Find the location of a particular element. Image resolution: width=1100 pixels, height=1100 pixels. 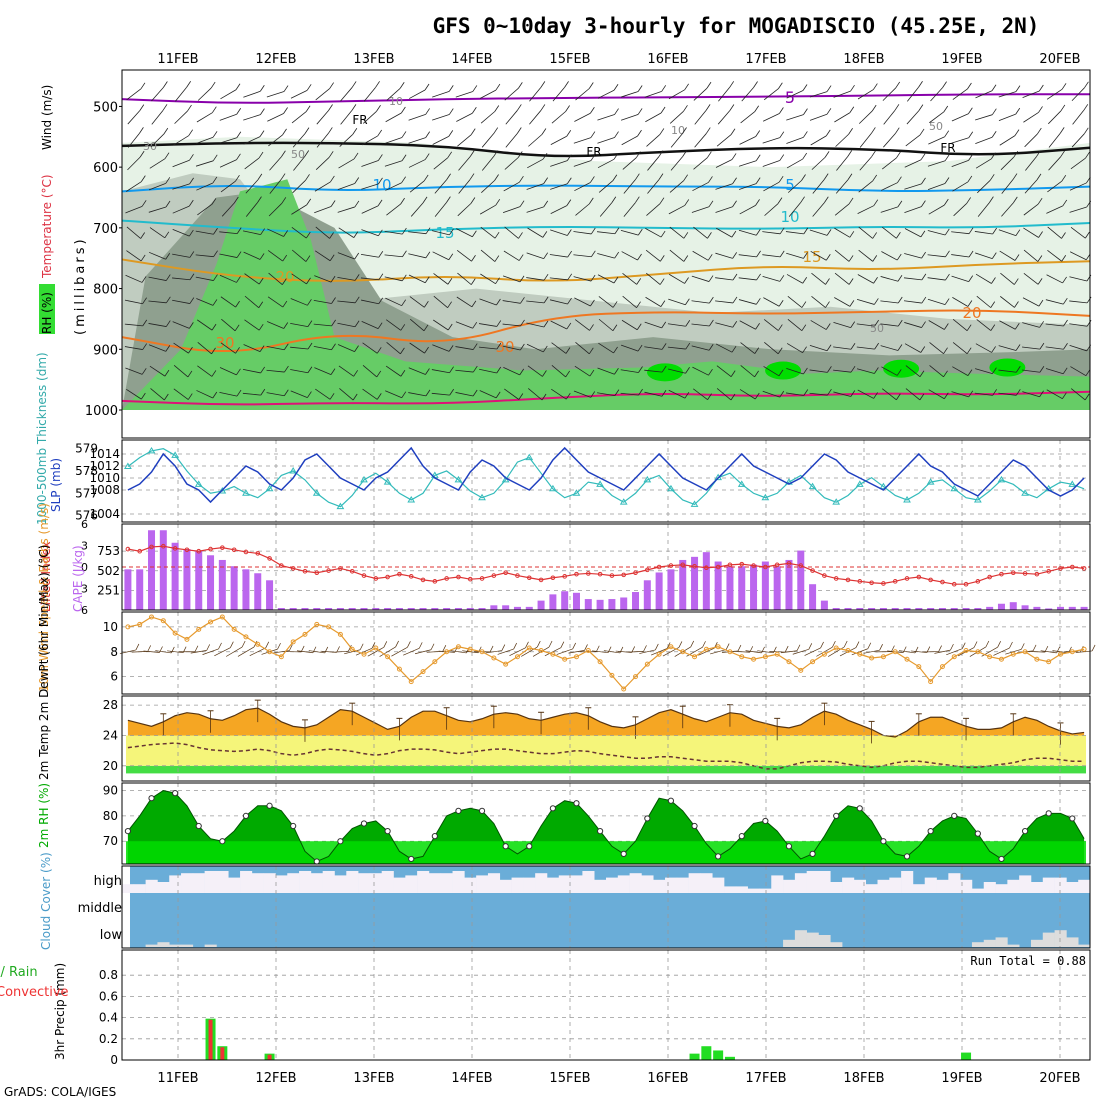

cloud-low-bar is located at coordinates (789, 943).